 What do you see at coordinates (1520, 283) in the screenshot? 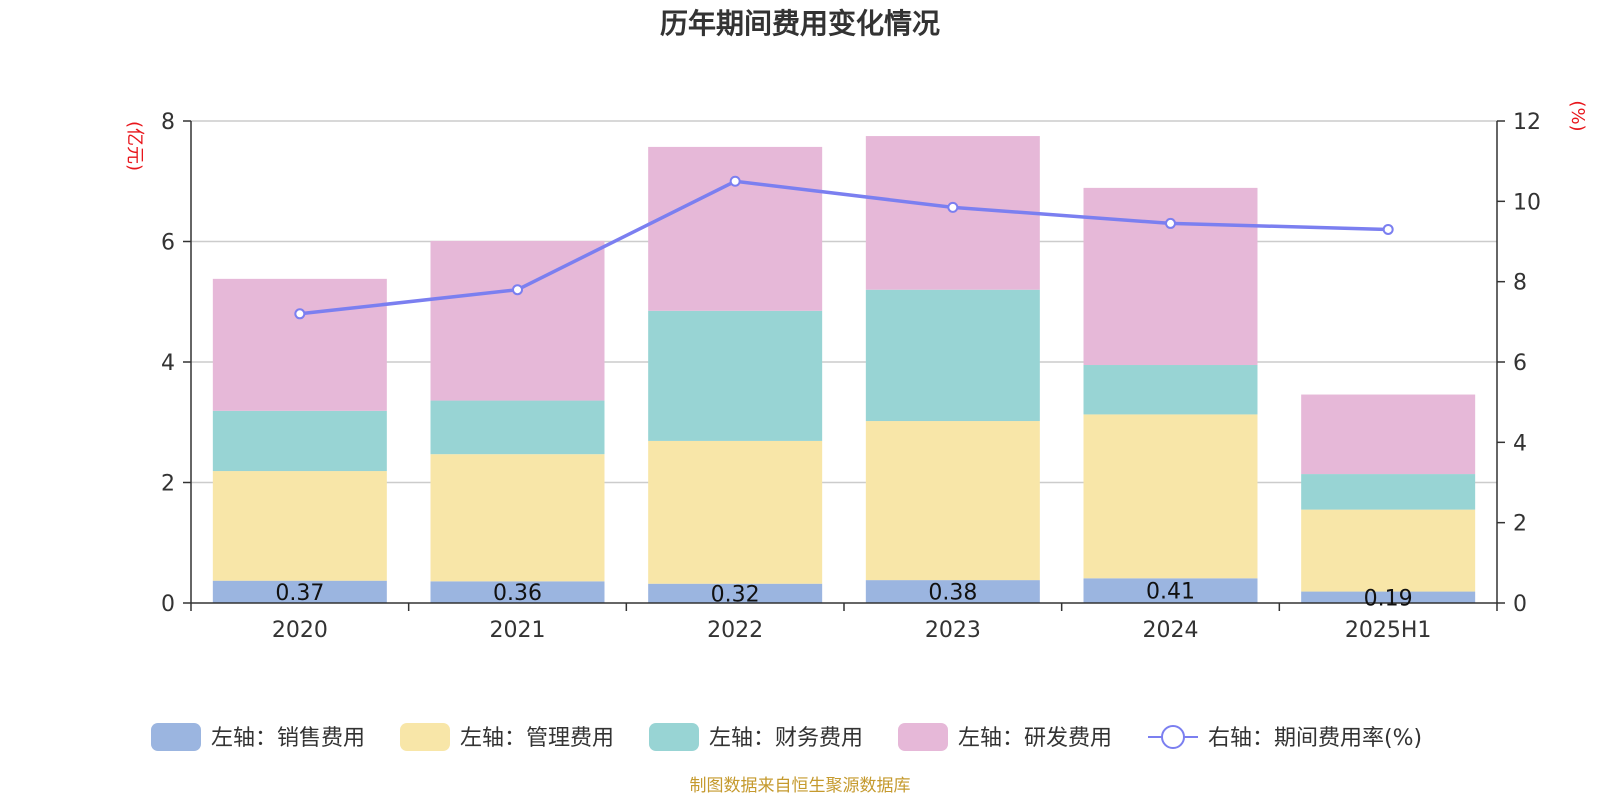
I see `right-tick-label: 8` at bounding box center [1520, 283].